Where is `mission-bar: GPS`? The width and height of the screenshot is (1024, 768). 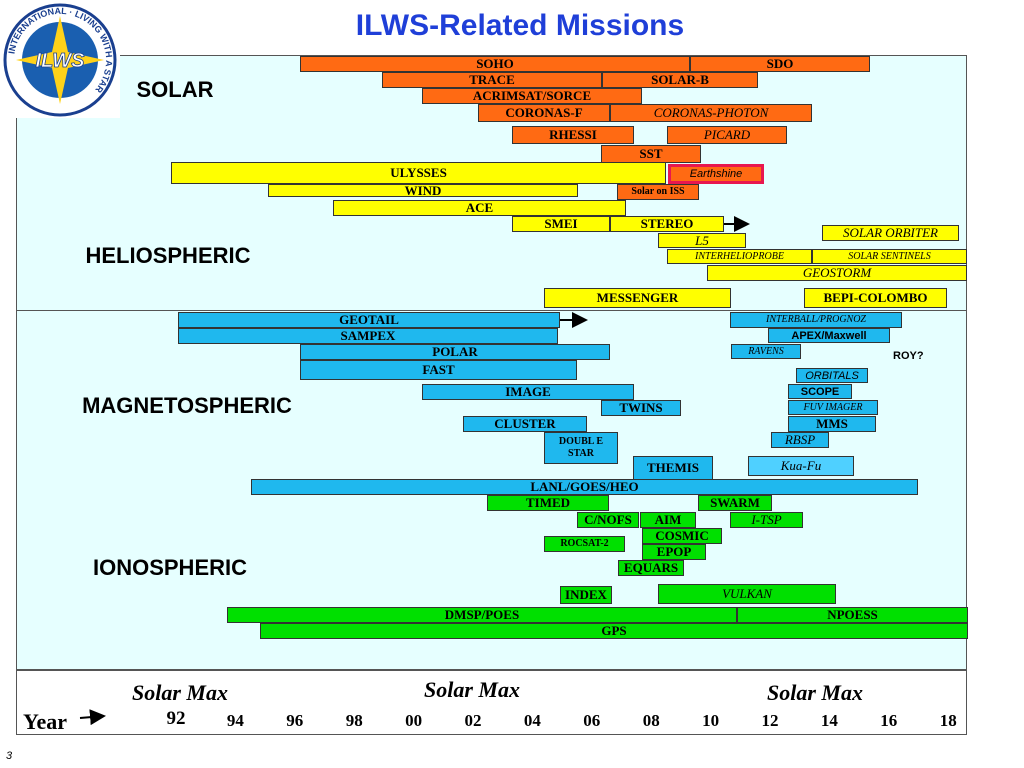
mission-bar: GPS is located at coordinates (614, 631).